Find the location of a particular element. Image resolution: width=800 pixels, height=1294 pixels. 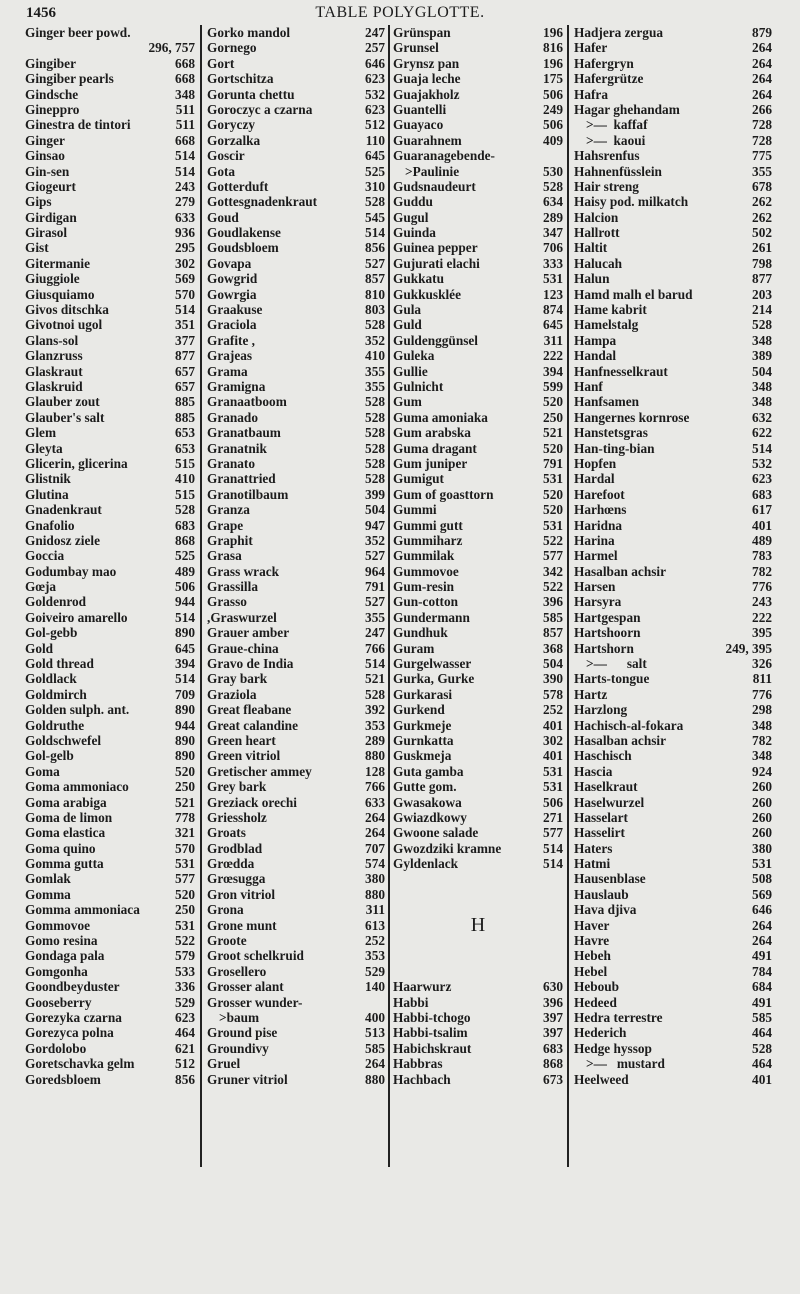

index-entry: Hasselart 260 is located at coordinates (673, 817).